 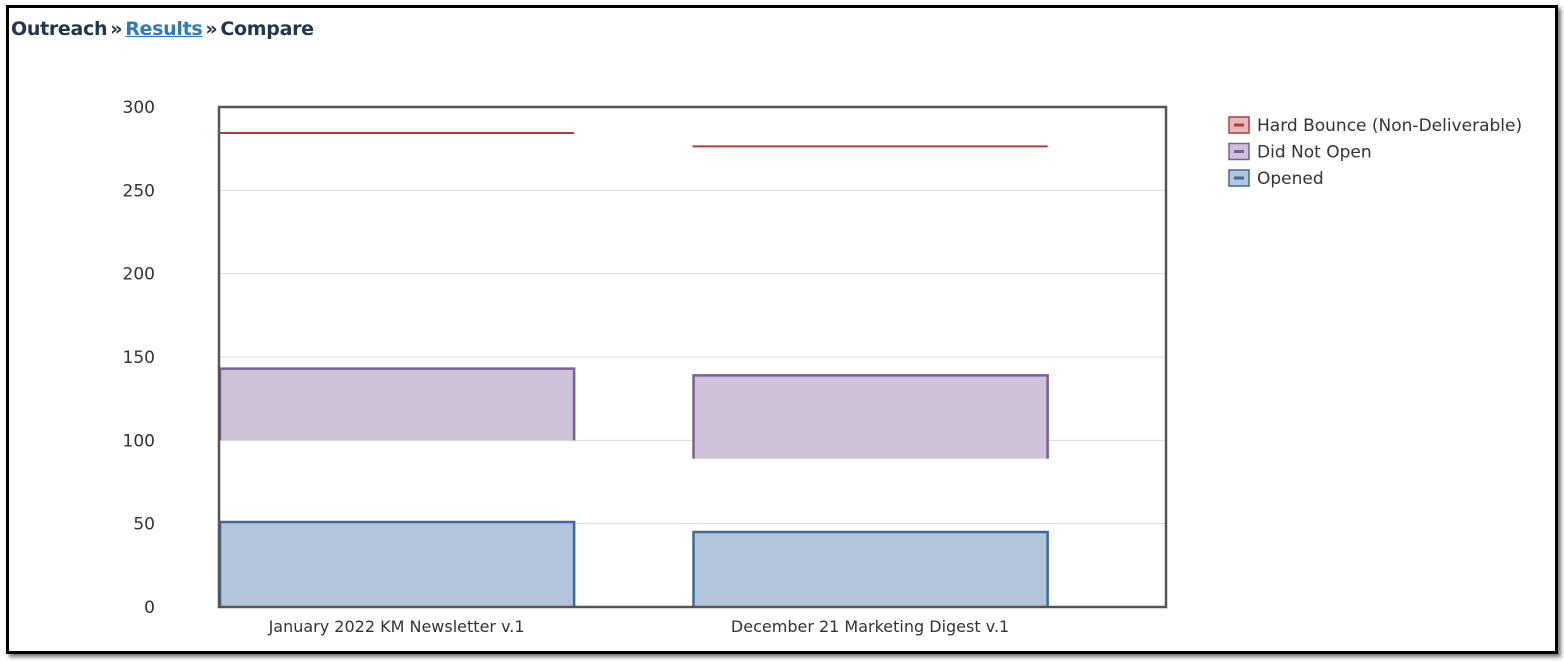 What do you see at coordinates (1389, 126) in the screenshot?
I see `legend-label: Hard Bounce (Non-Deliverable)` at bounding box center [1389, 126].